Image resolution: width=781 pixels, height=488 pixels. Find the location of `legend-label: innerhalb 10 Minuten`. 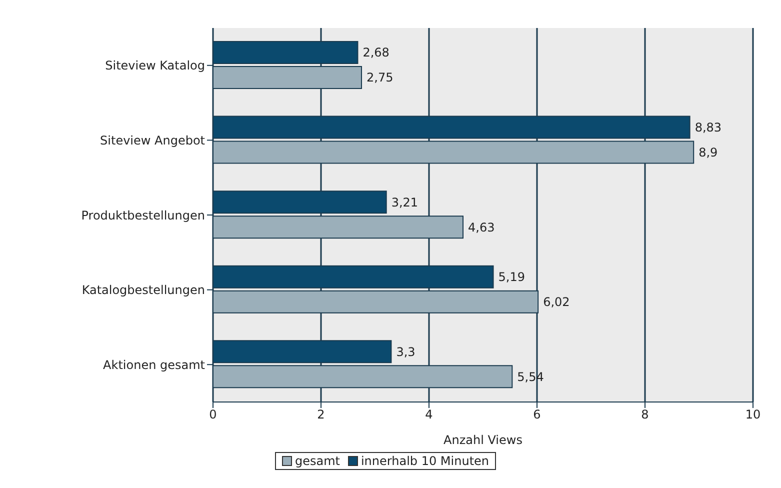

legend-label: innerhalb 10 Minuten is located at coordinates (425, 461).